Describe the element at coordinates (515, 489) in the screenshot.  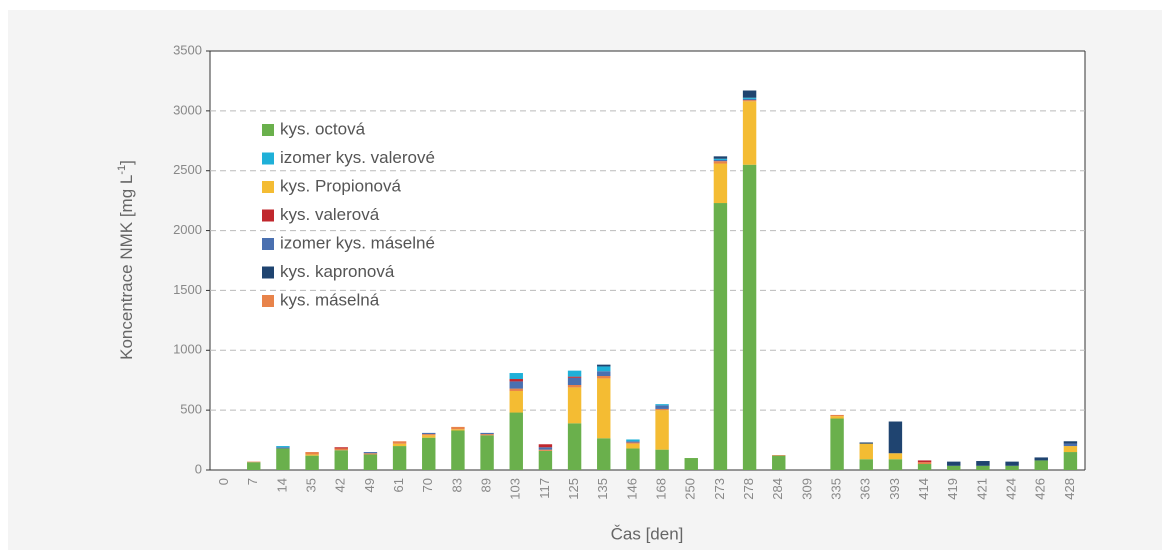
I see `x-tick-label: 103` at that location.